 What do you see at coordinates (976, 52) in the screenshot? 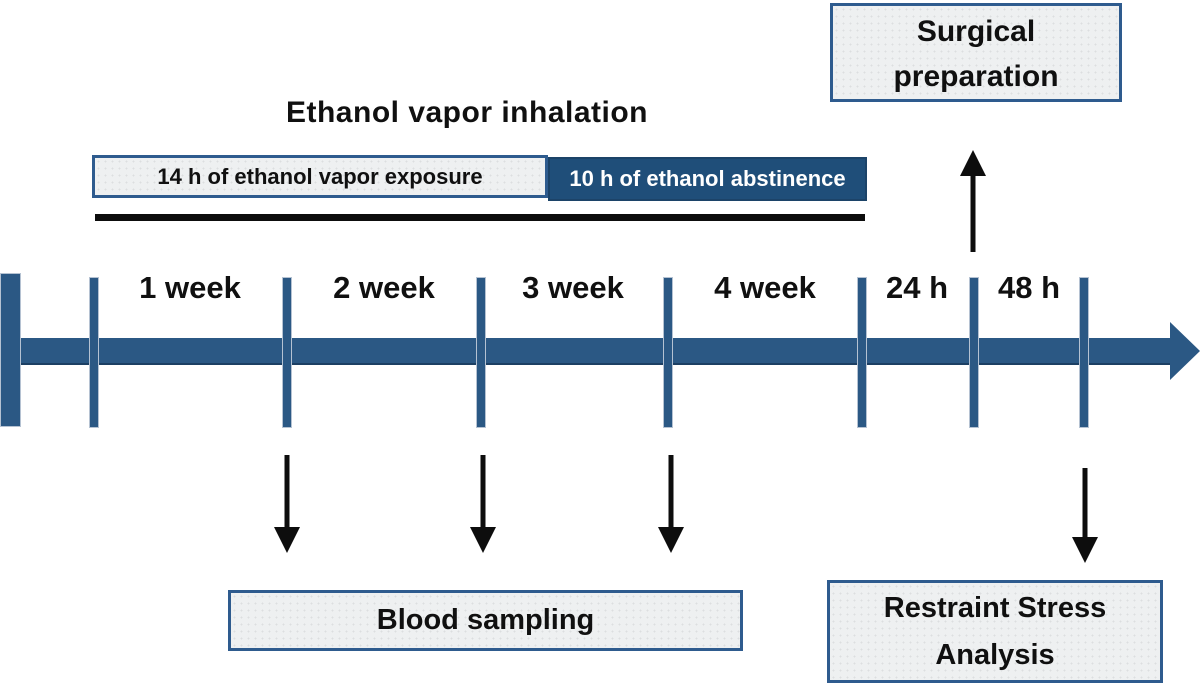
I see `surgical-preparation-box: Surgical preparation` at bounding box center [976, 52].